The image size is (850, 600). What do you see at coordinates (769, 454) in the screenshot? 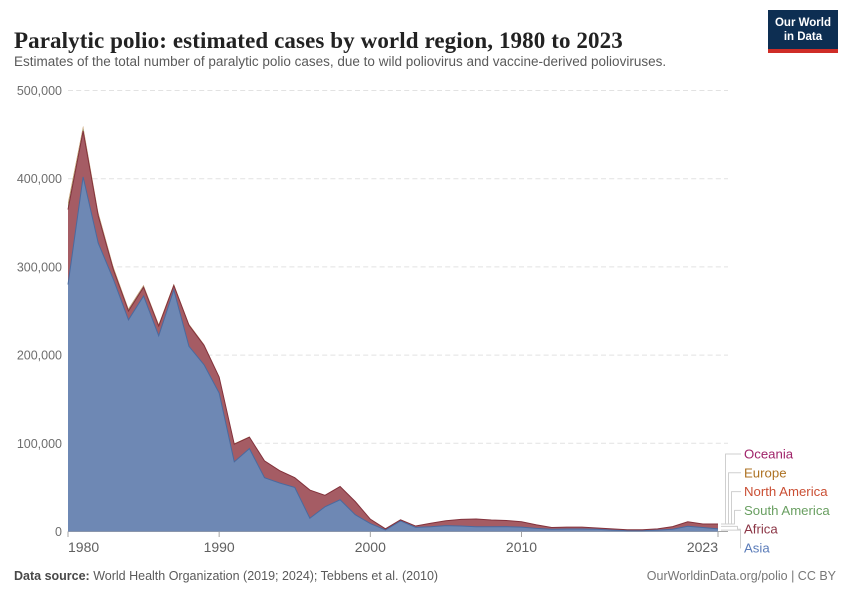
I see `legend-label-oceania: Oceania` at bounding box center [769, 454].